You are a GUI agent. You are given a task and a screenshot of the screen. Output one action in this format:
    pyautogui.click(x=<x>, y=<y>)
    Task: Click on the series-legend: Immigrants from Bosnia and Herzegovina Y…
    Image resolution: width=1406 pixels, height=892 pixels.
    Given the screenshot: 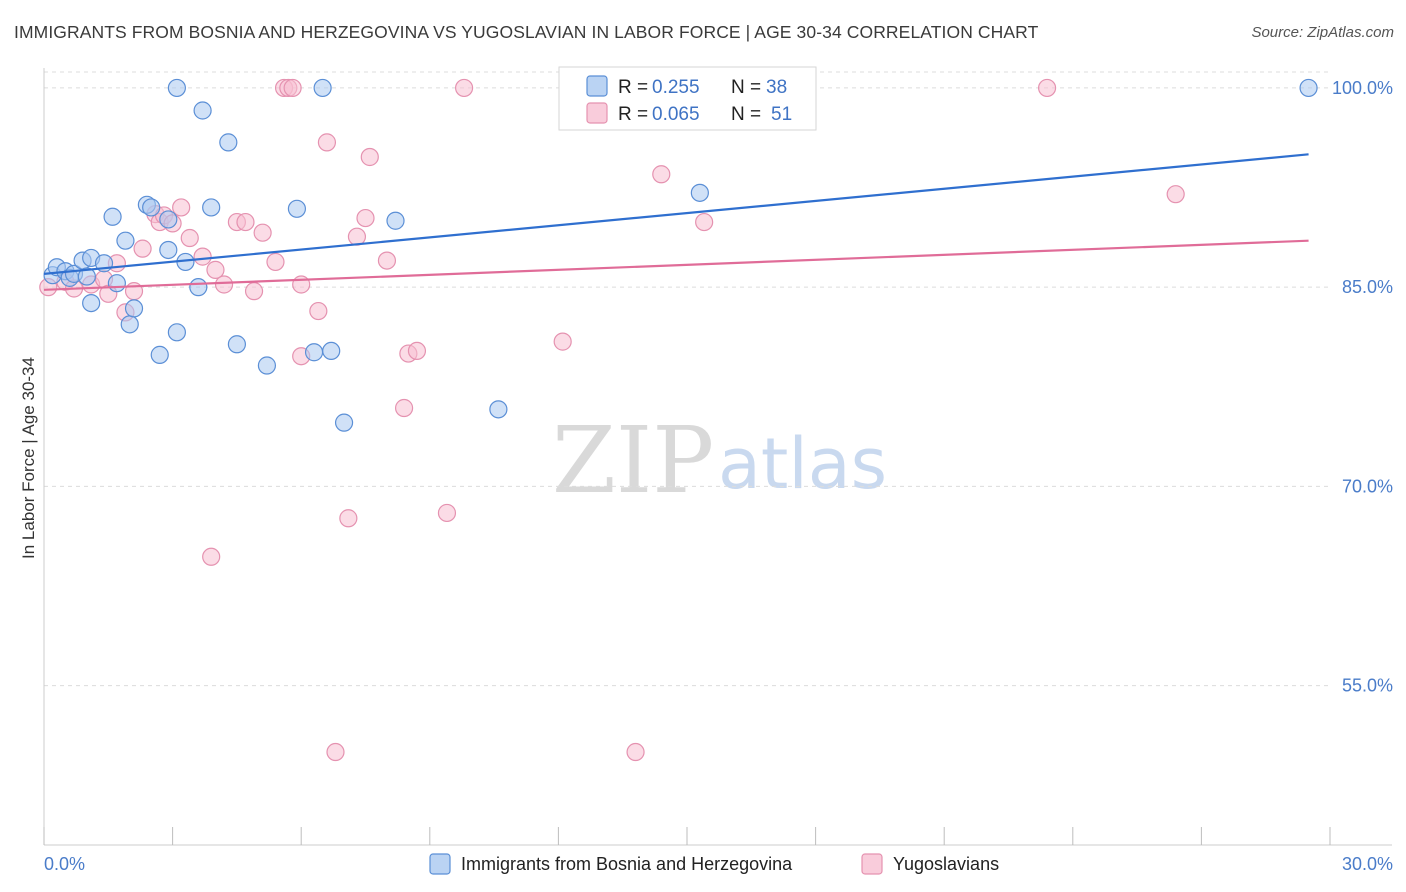 What is the action you would take?
    pyautogui.click(x=714, y=864)
    